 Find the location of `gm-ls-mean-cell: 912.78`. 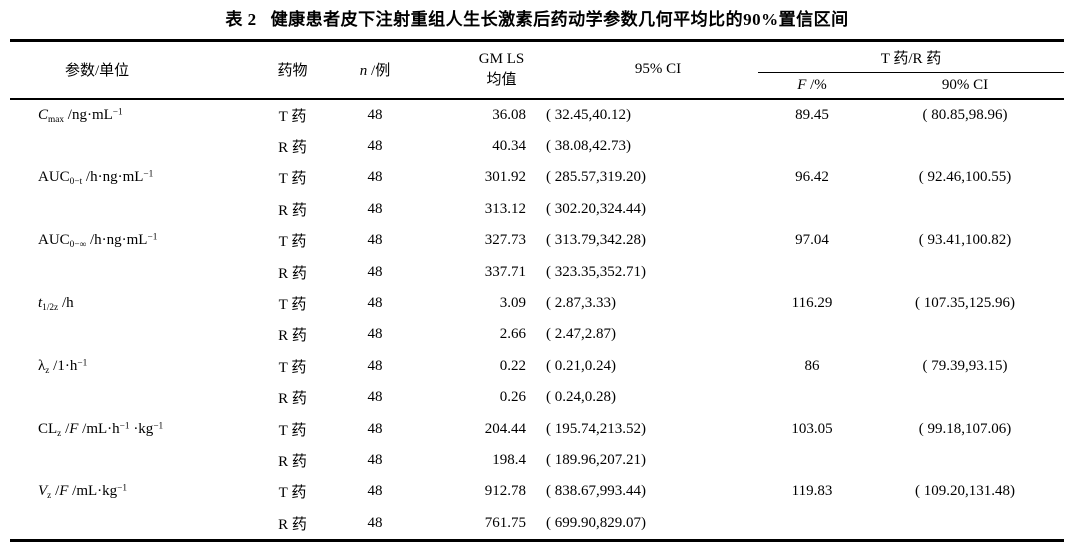

gm-ls-mean-cell: 912.78 is located at coordinates (505, 491).